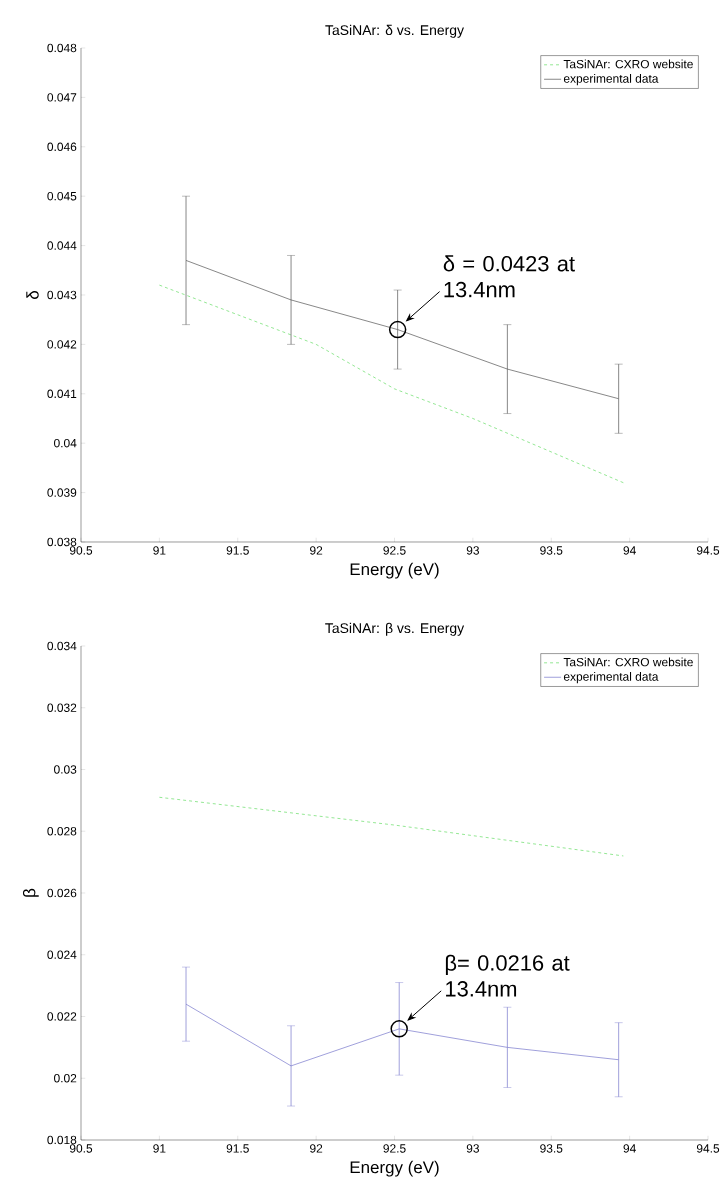 This screenshot has height=1196, width=725. I want to click on y-tick-label: 0.047, so click(62, 97).